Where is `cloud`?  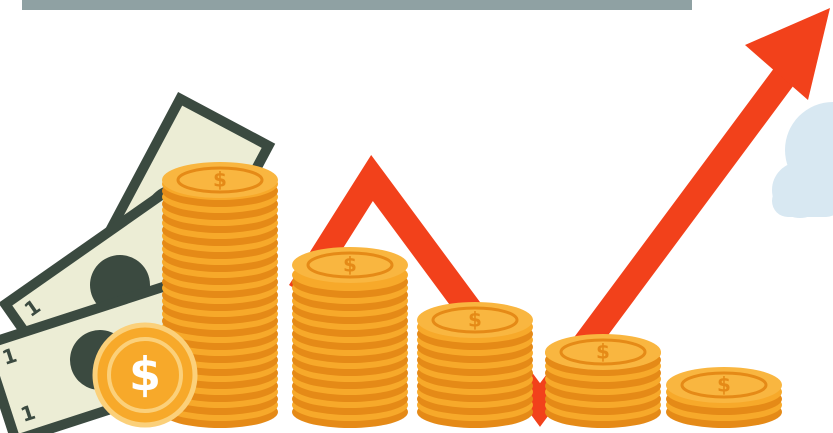
cloud is located at coordinates (802, 160).